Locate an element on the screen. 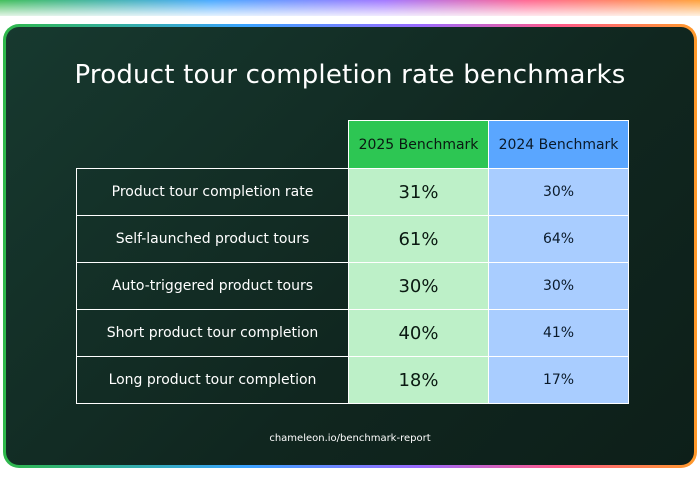 Image resolution: width=700 pixels, height=490 pixels. row-label: Product tour completion rate is located at coordinates (212, 192).